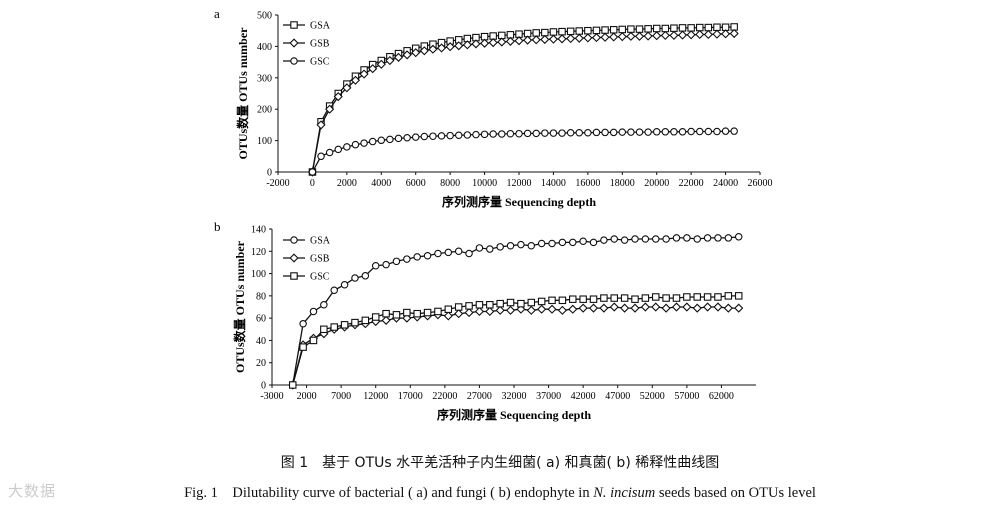 This screenshot has width=1000, height=512. What do you see at coordinates (583, 396) in the screenshot?
I see `x-tick-label: 42000` at bounding box center [583, 396].